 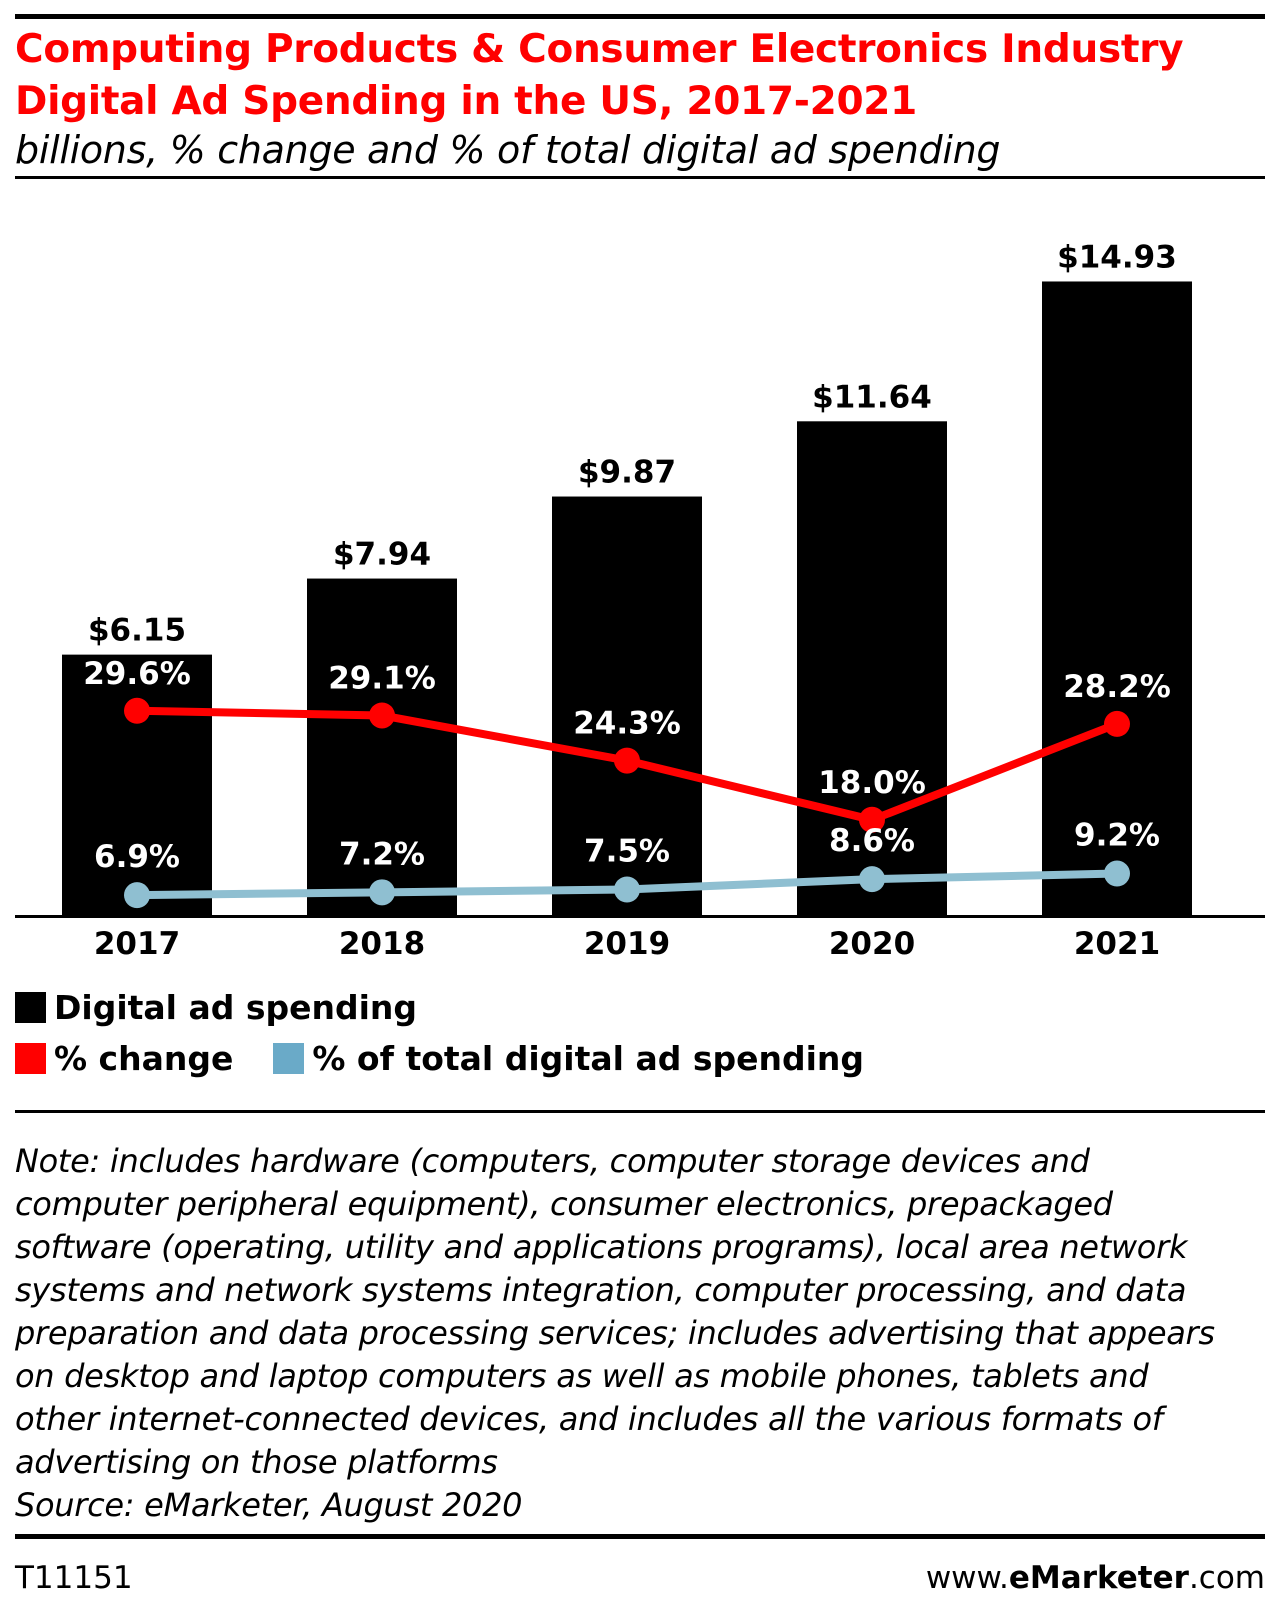 I want to click on legend-row-1: Digital ad spending, so click(x=216, y=1007).